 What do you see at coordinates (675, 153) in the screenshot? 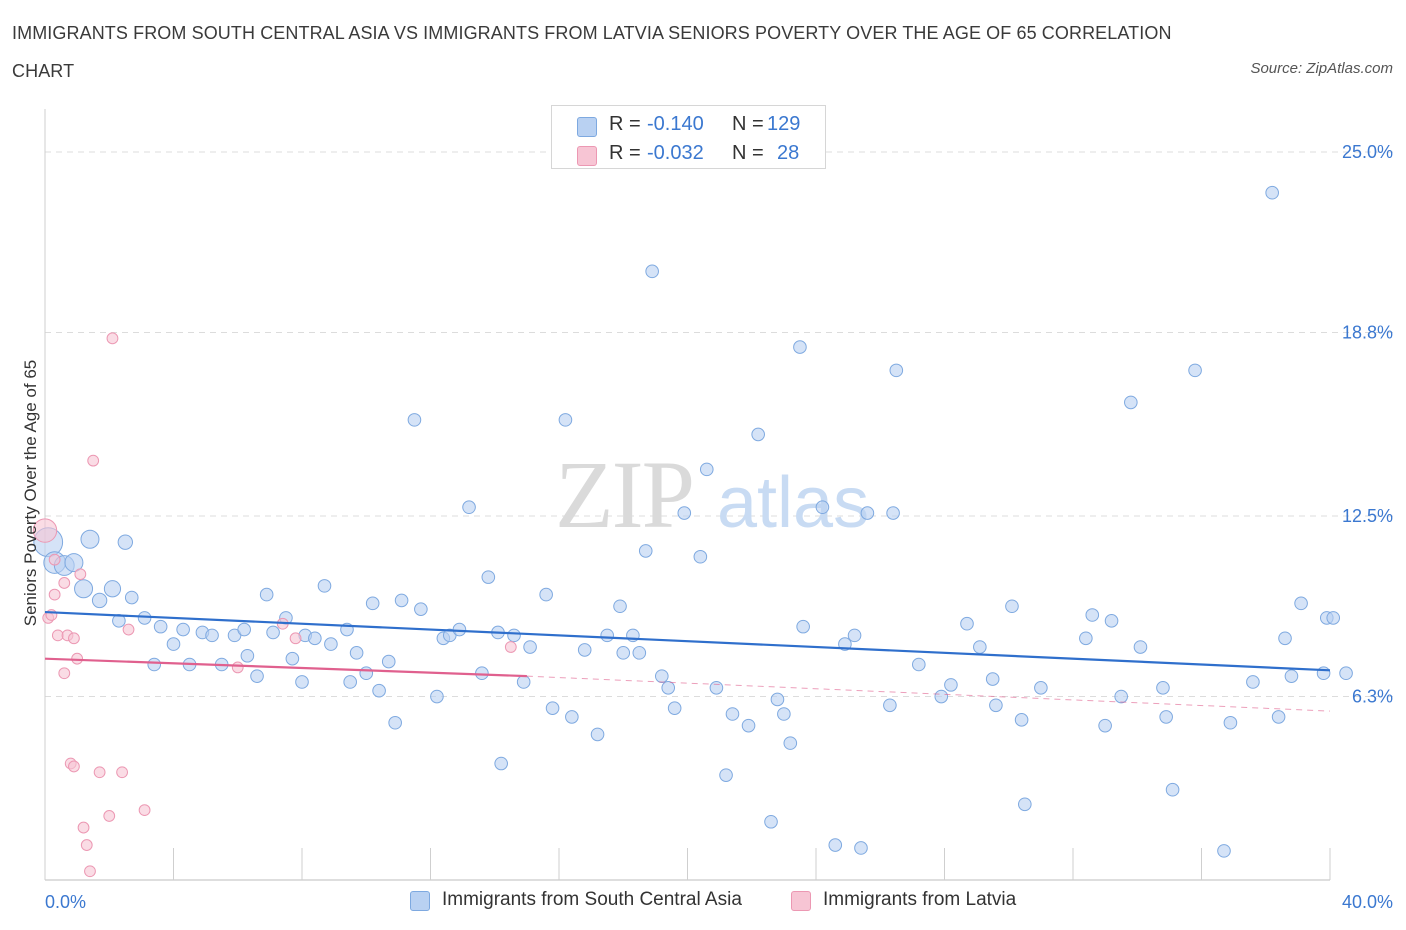
I see `legend-r-value: -0.032` at bounding box center [675, 153].